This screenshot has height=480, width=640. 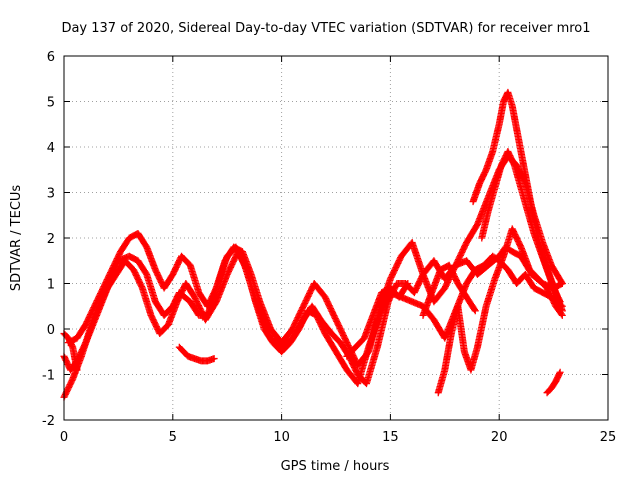 What do you see at coordinates (51, 148) in the screenshot?
I see `y-tick-label: 4` at bounding box center [51, 148].